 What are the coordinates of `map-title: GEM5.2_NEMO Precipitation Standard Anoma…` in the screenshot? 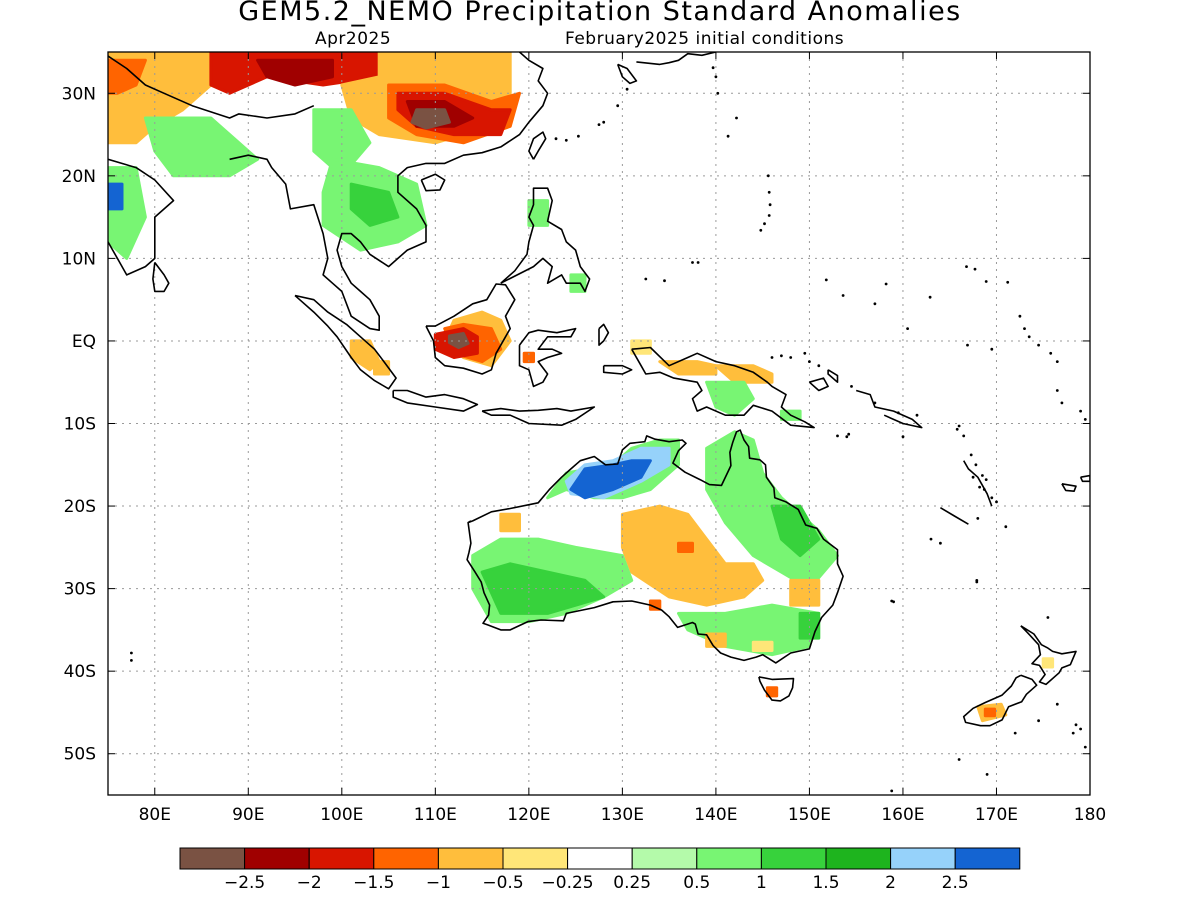 It's located at (600, 13).